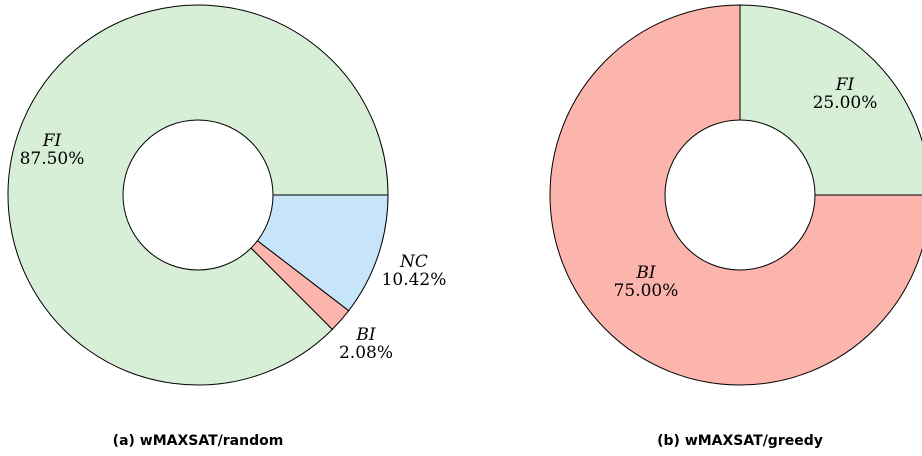  What do you see at coordinates (645, 273) in the screenshot?
I see `slice-name-bi-greedy: BI` at bounding box center [645, 273].